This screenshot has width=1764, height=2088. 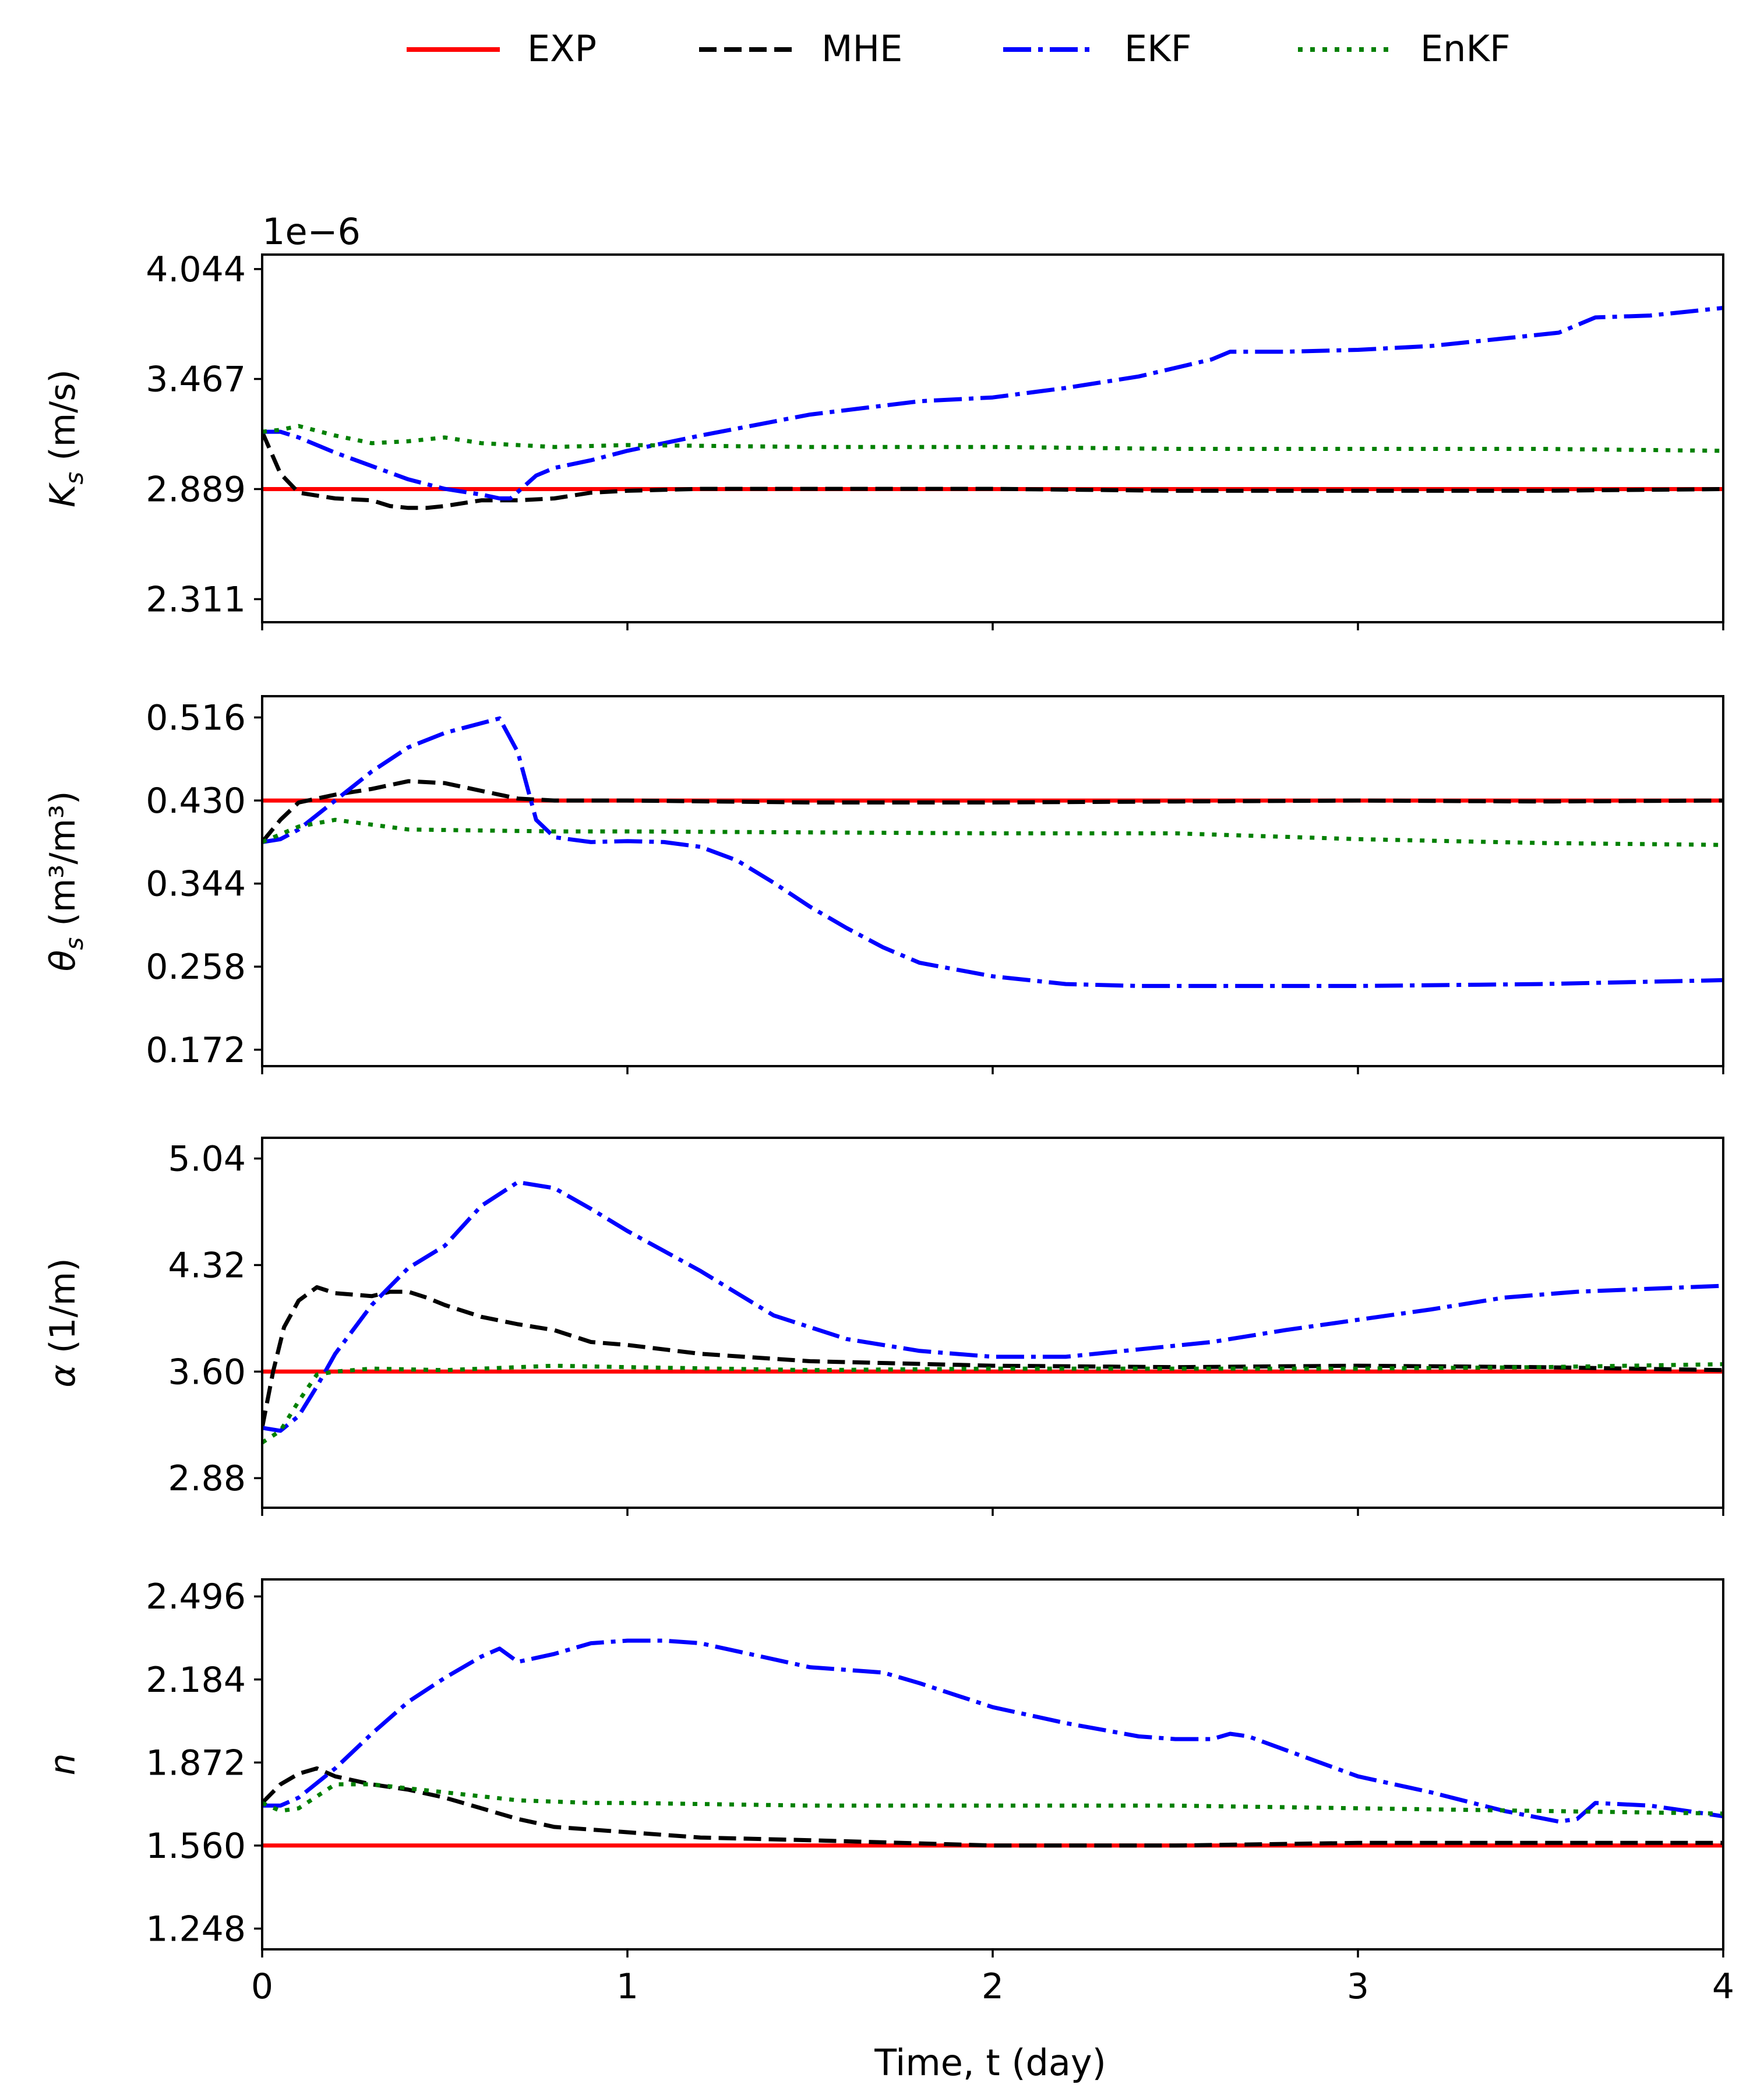 I want to click on legend-label-enkf: EnKF, so click(x=1465, y=48).